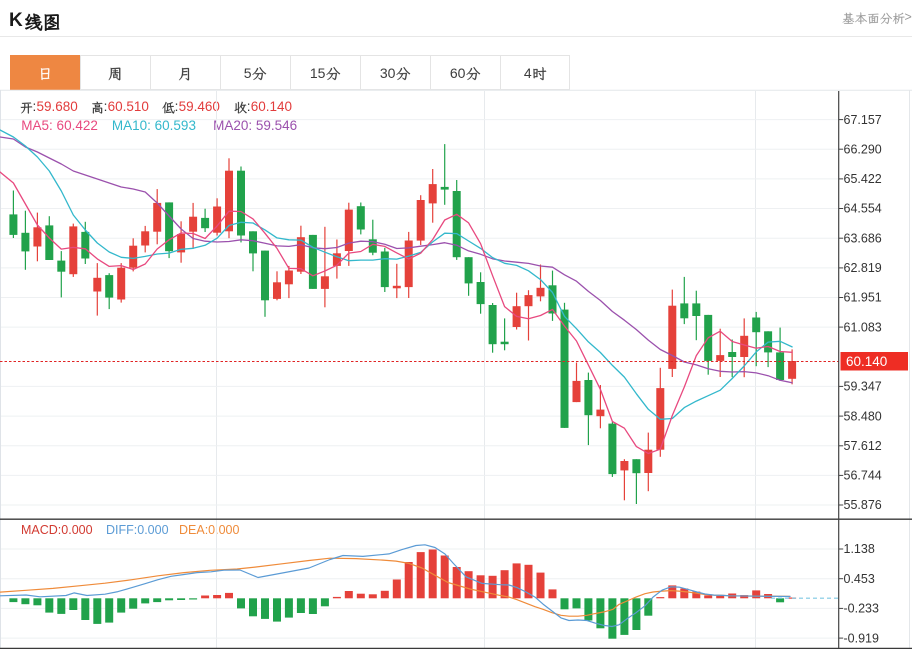 The image size is (912, 653). I want to click on svg-text: 61.083, so click(863, 327).